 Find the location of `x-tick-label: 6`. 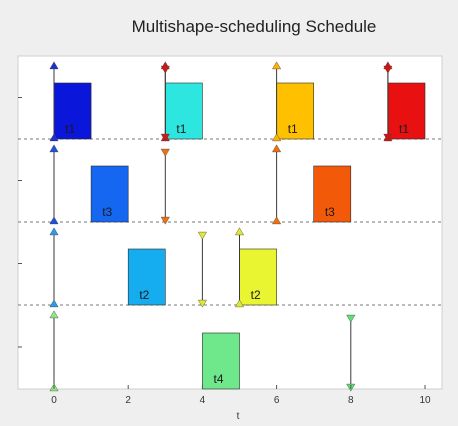

x-tick-label: 6 is located at coordinates (277, 400).